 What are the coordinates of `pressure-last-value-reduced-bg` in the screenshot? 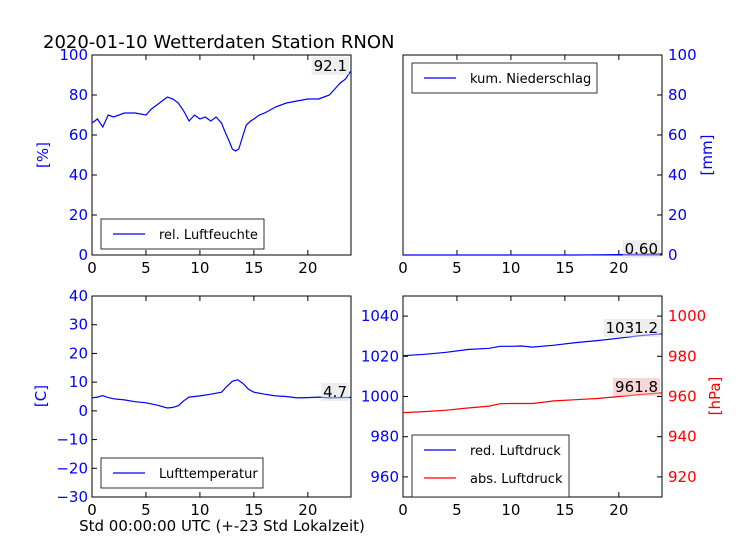 It's located at (631, 328).